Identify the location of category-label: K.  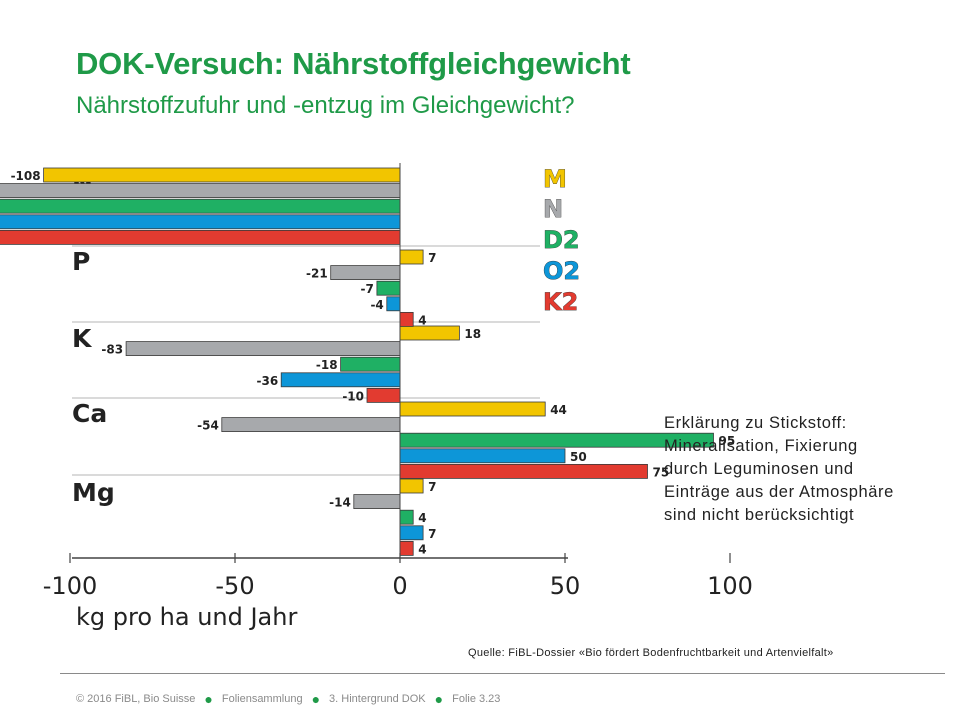
(82, 338).